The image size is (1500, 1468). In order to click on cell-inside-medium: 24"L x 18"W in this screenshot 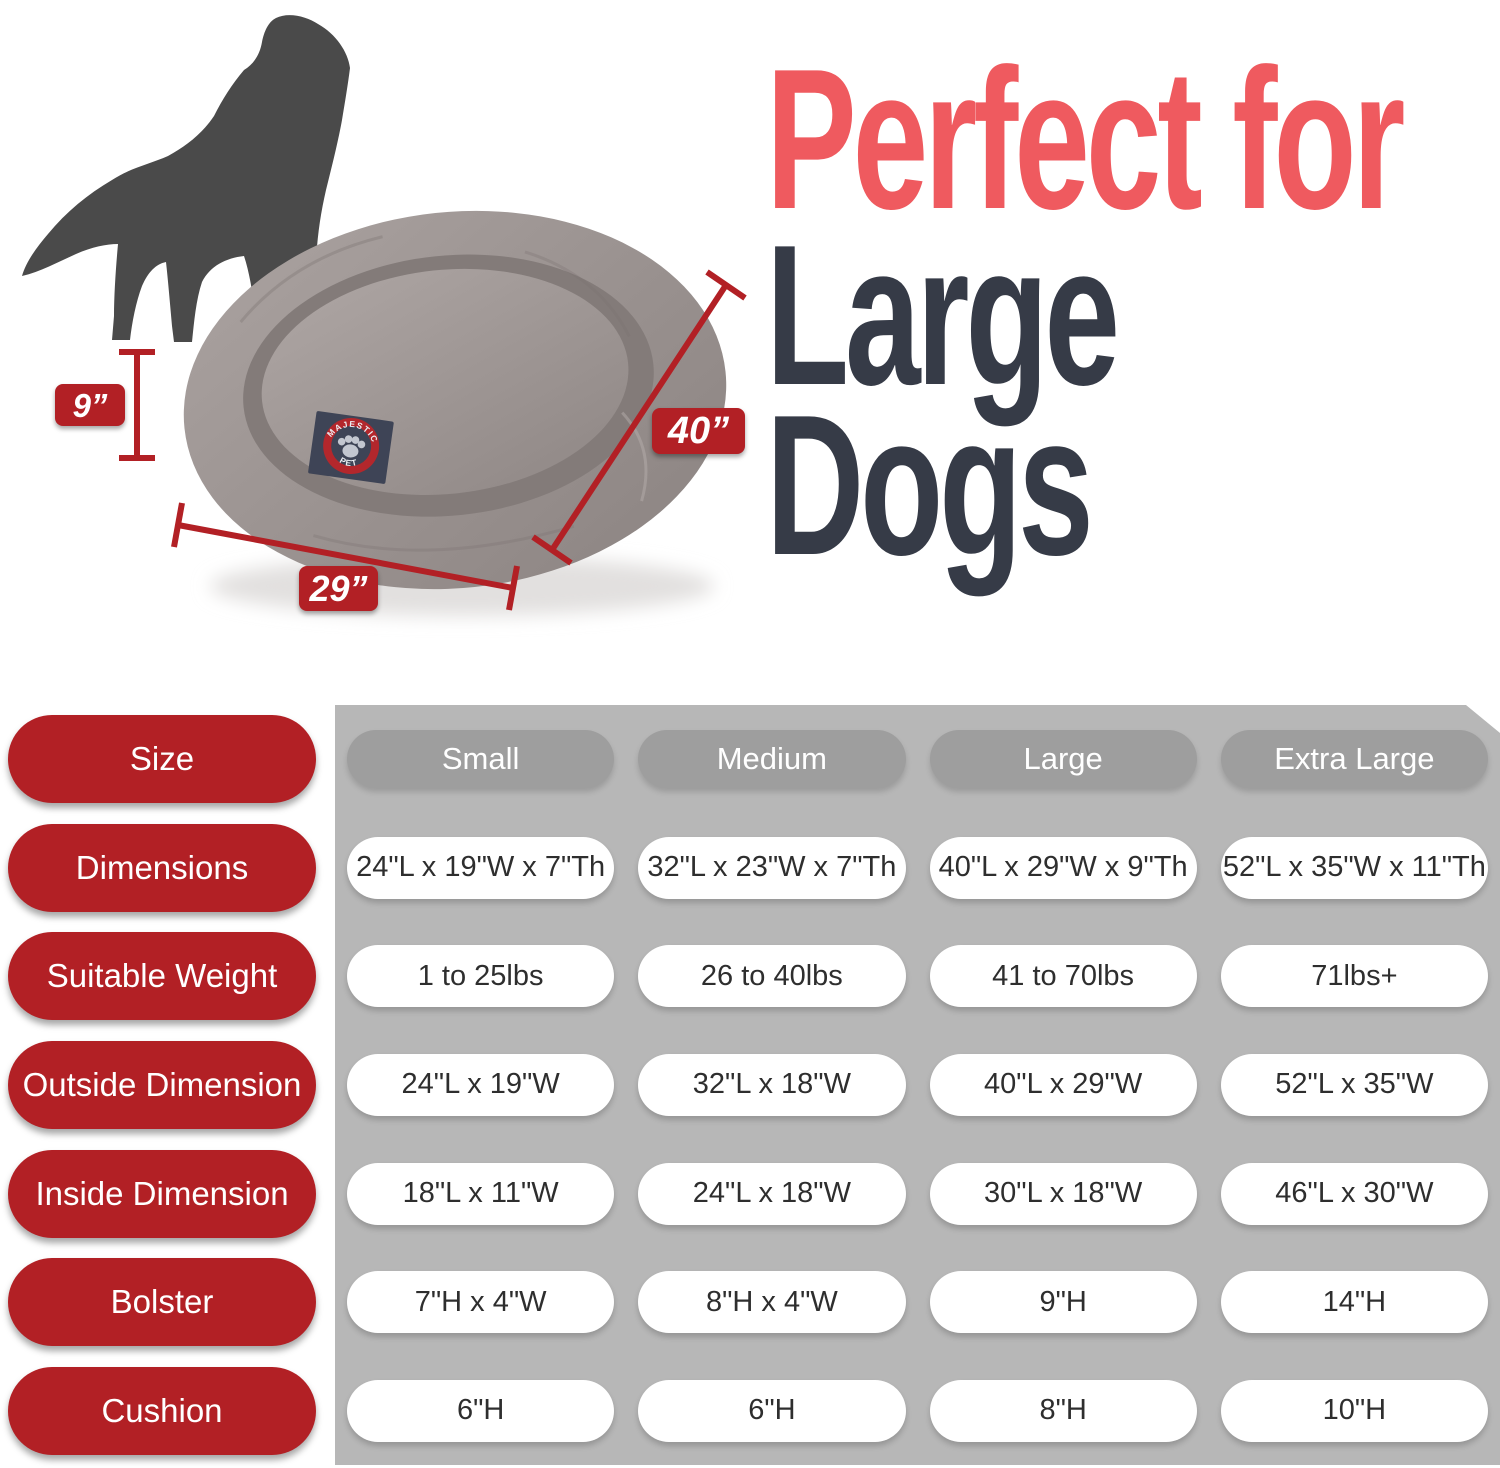, I will do `click(772, 1193)`.